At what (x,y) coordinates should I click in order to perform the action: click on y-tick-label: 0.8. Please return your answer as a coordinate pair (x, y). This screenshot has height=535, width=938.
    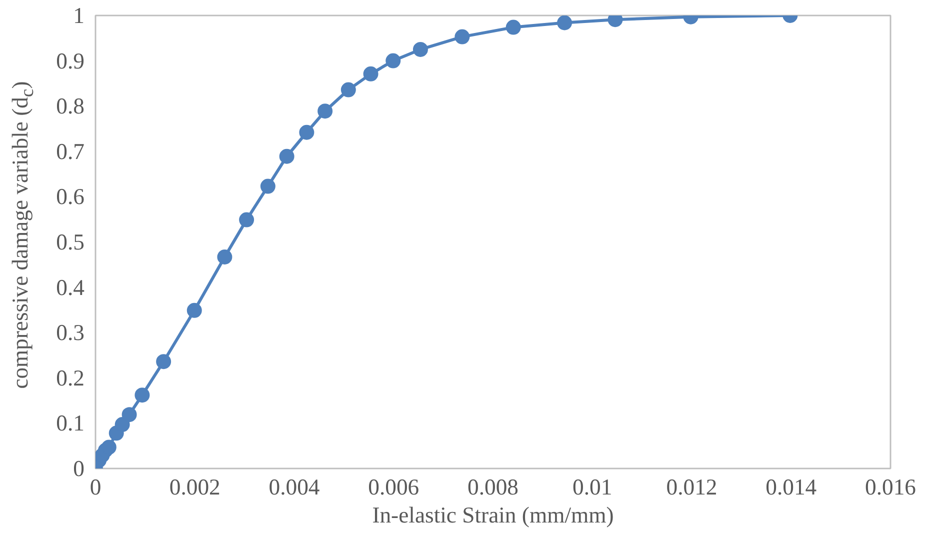
    Looking at the image, I should click on (70, 106).